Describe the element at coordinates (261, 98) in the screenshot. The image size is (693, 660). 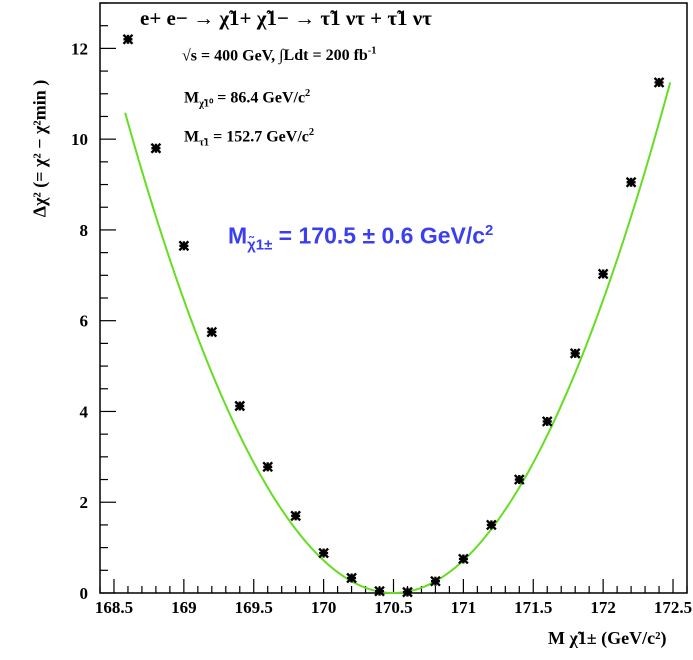
I see `neutralino-mass-value: = 86.4 GeV/c` at that location.